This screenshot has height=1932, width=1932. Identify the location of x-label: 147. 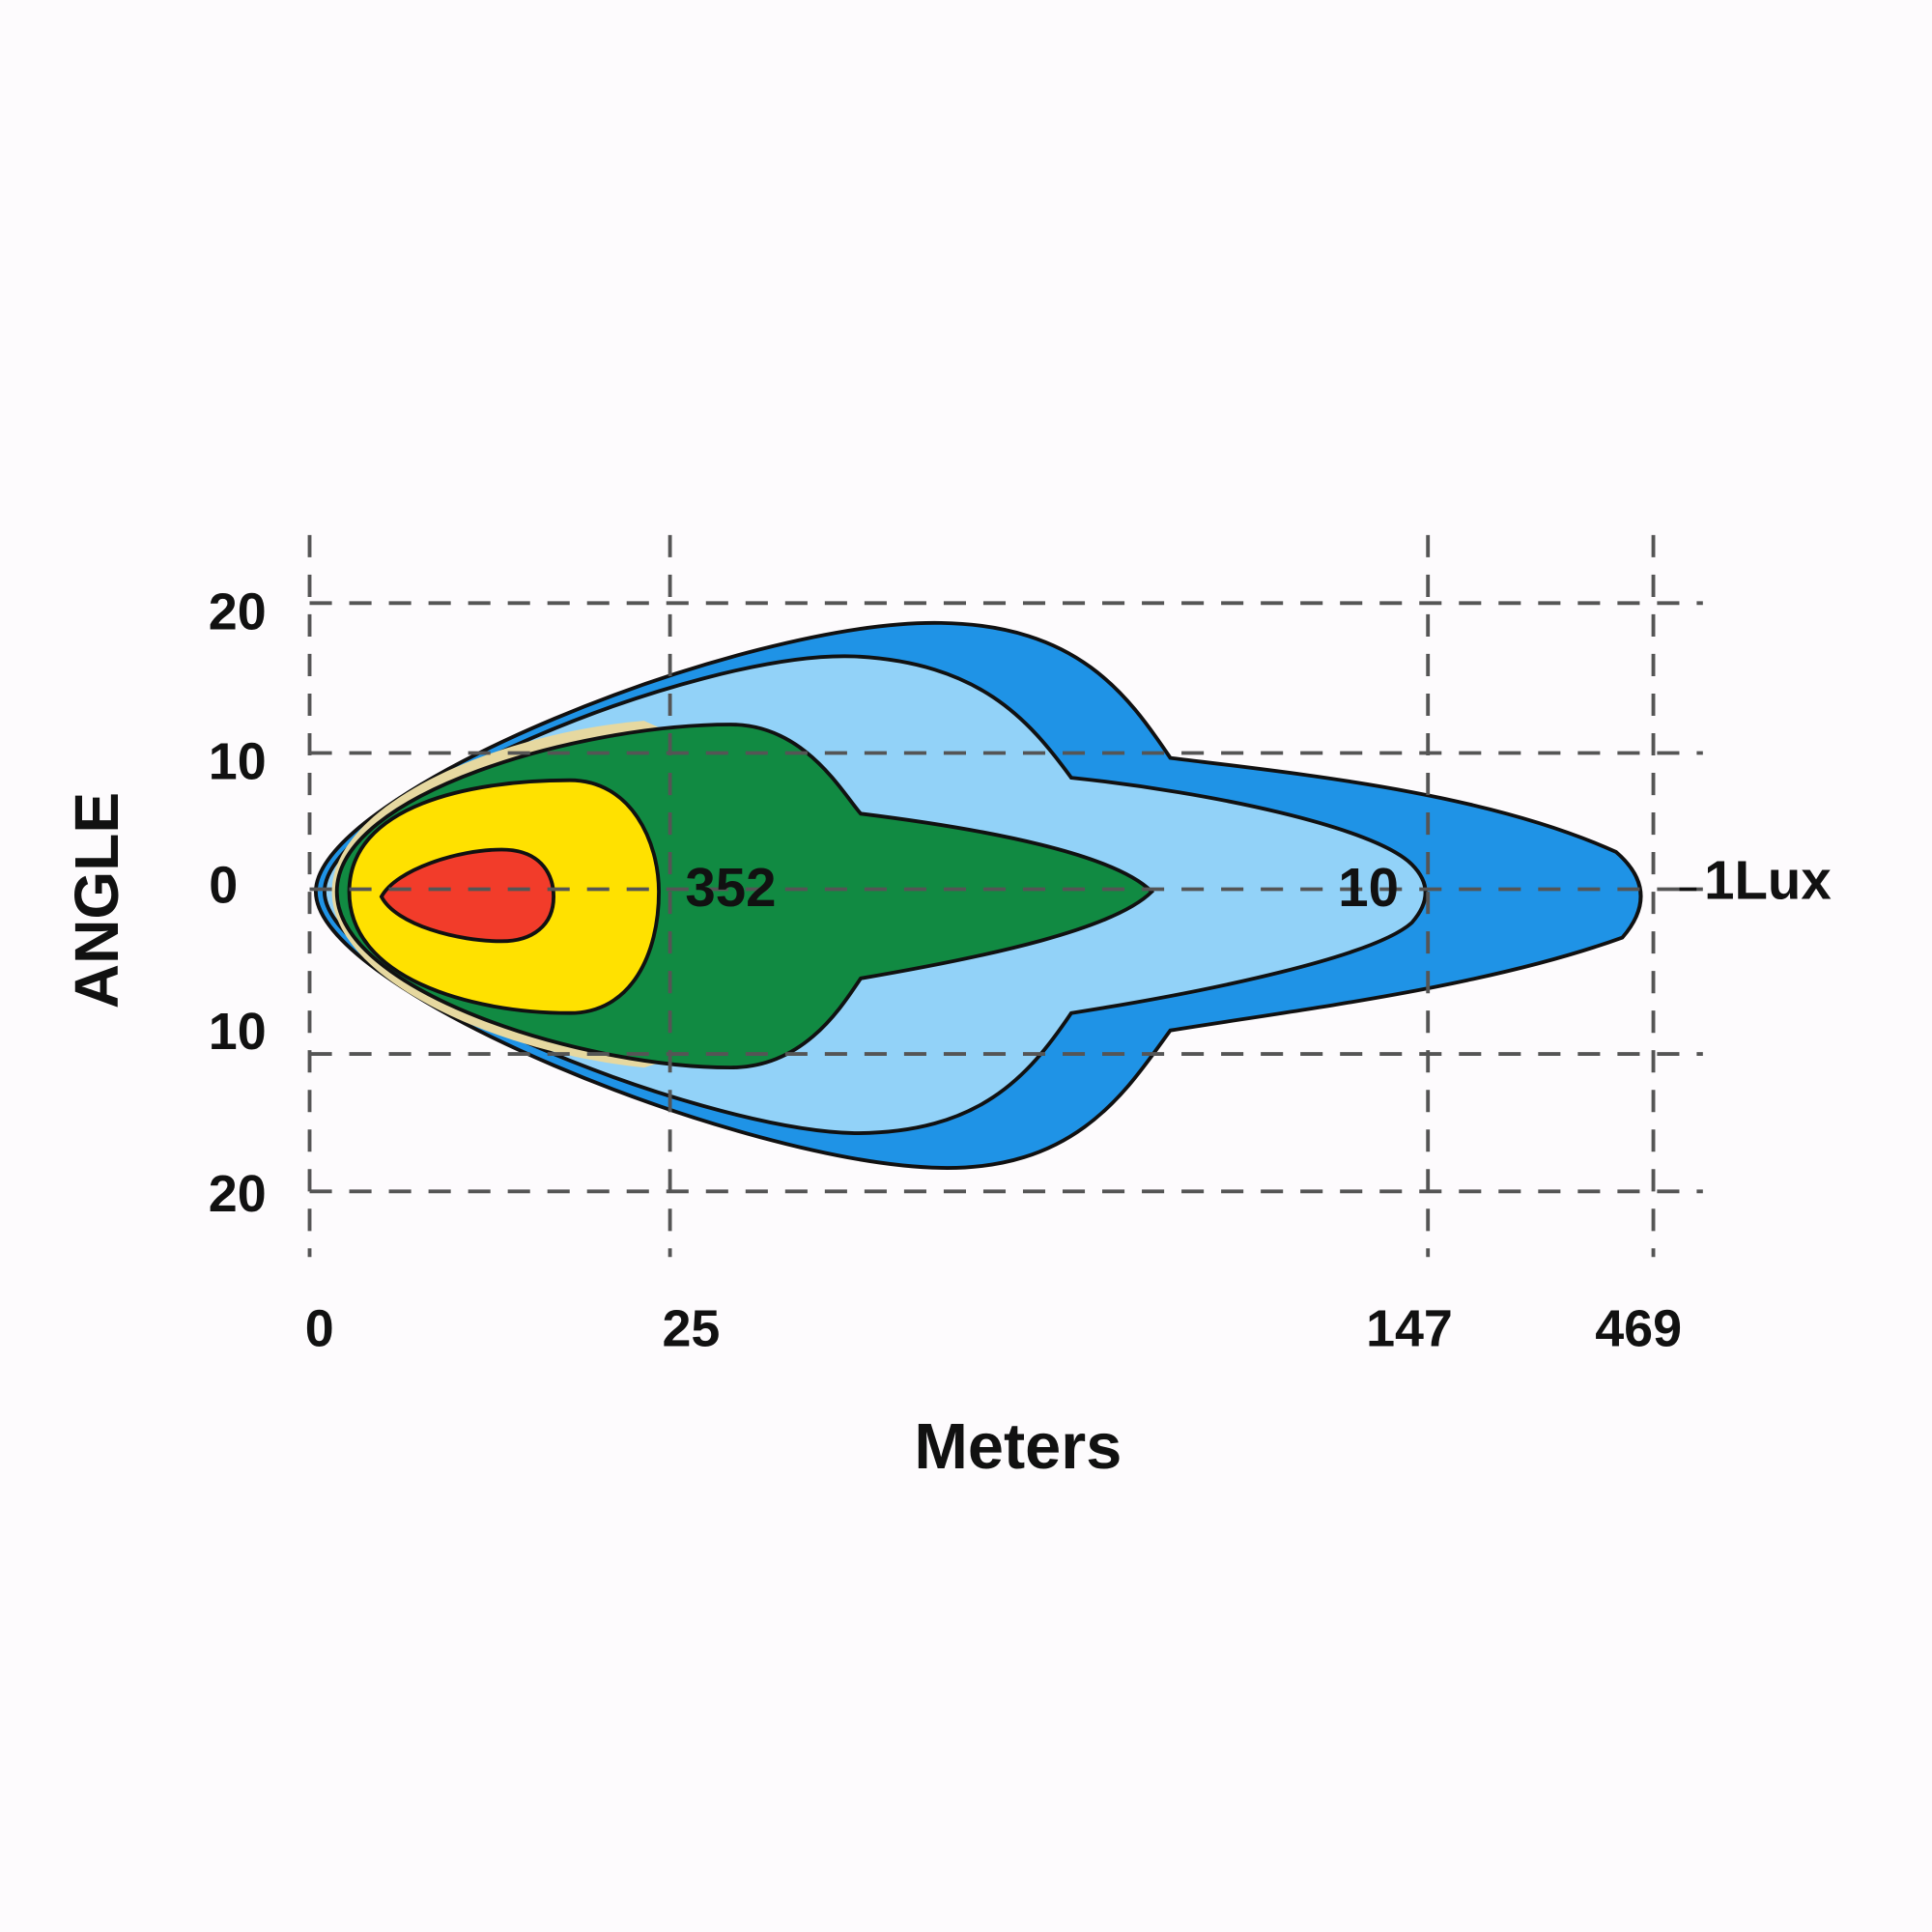
(1409, 1329).